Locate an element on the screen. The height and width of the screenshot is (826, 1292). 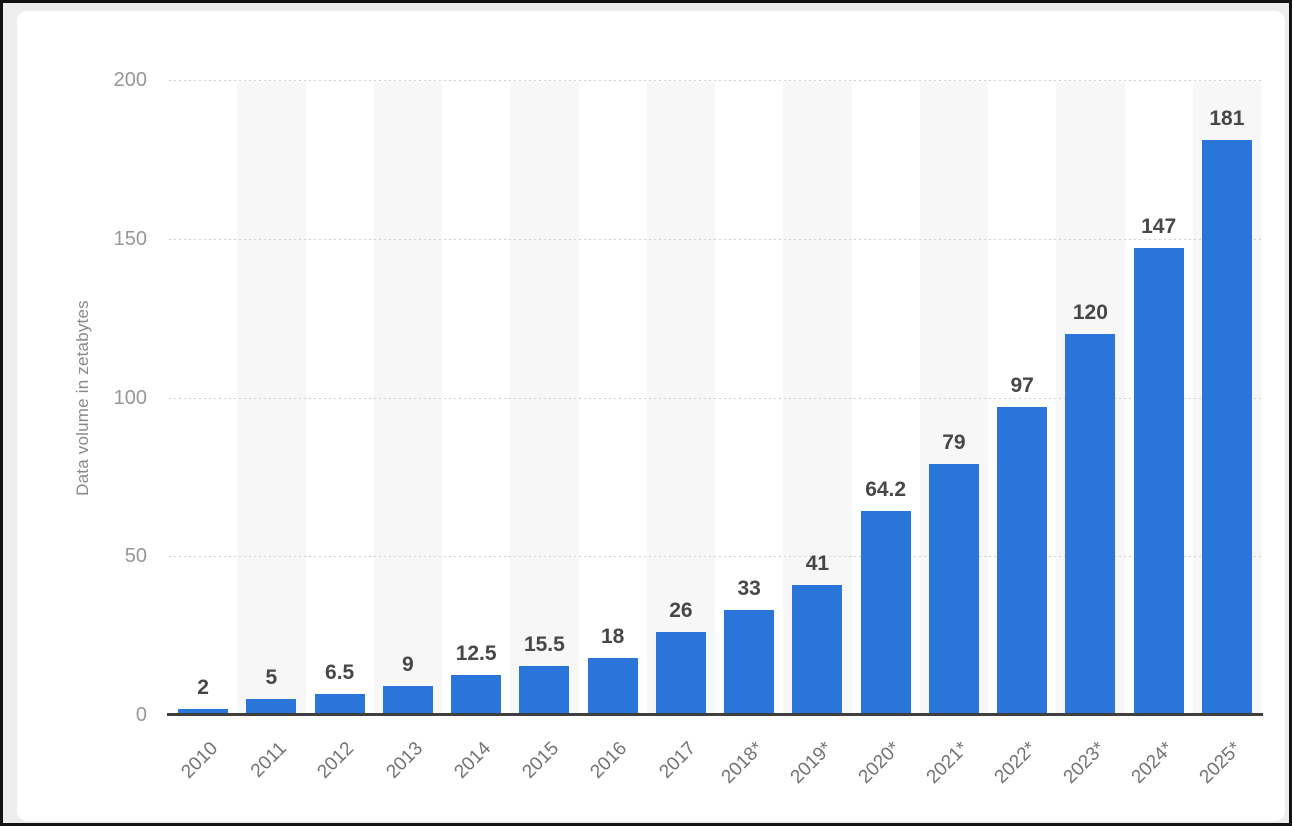
bar-value-2017: 26 is located at coordinates (681, 611).